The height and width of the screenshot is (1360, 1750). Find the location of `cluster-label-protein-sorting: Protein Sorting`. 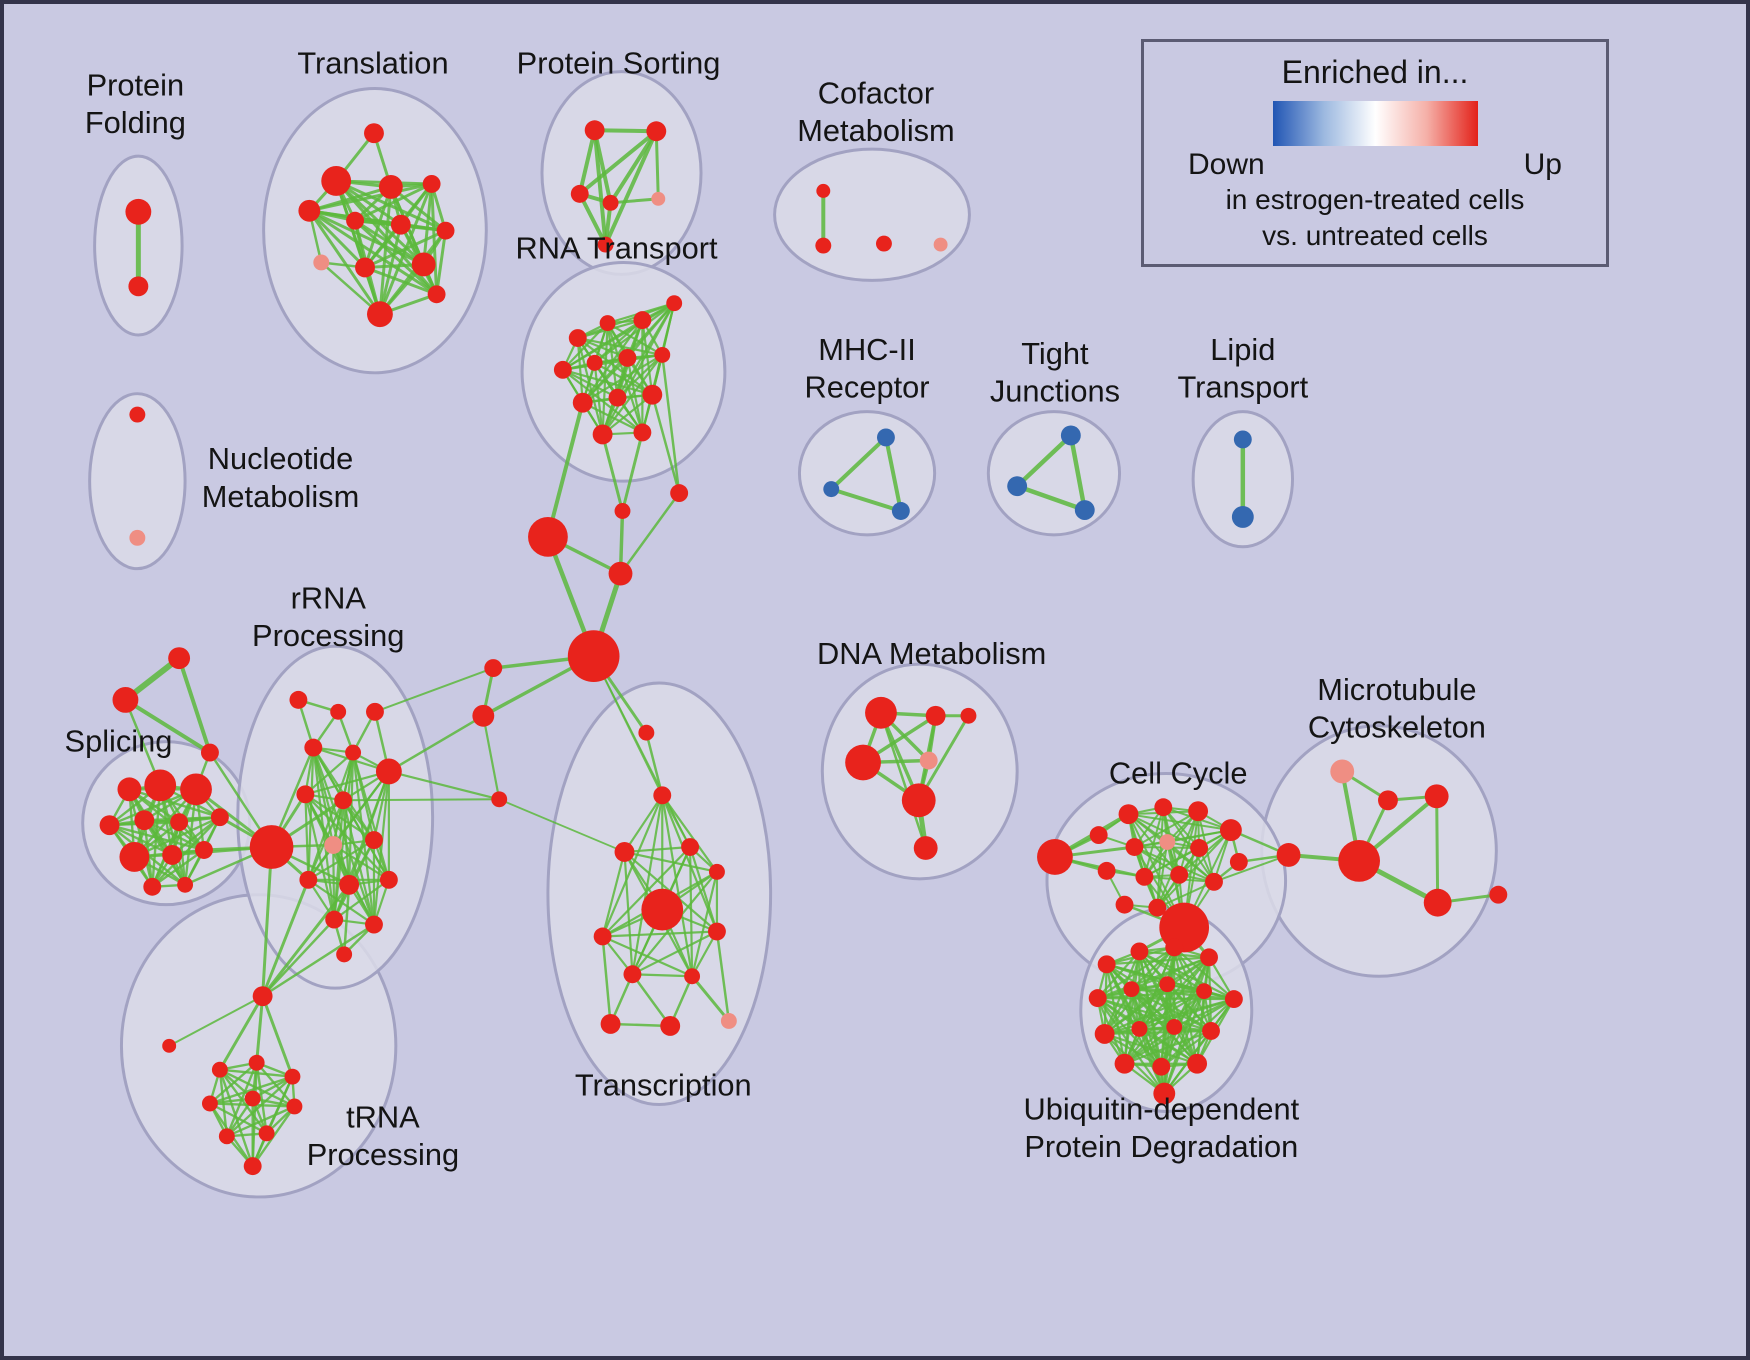

cluster-label-protein-sorting: Protein Sorting is located at coordinates (619, 63).